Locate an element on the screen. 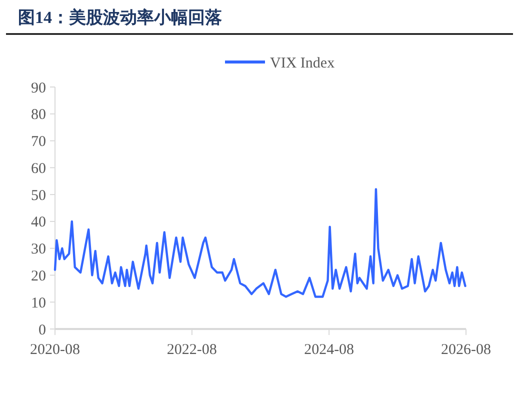 Image resolution: width=519 pixels, height=415 pixels. y-tick-label: 10 is located at coordinates (38, 303).